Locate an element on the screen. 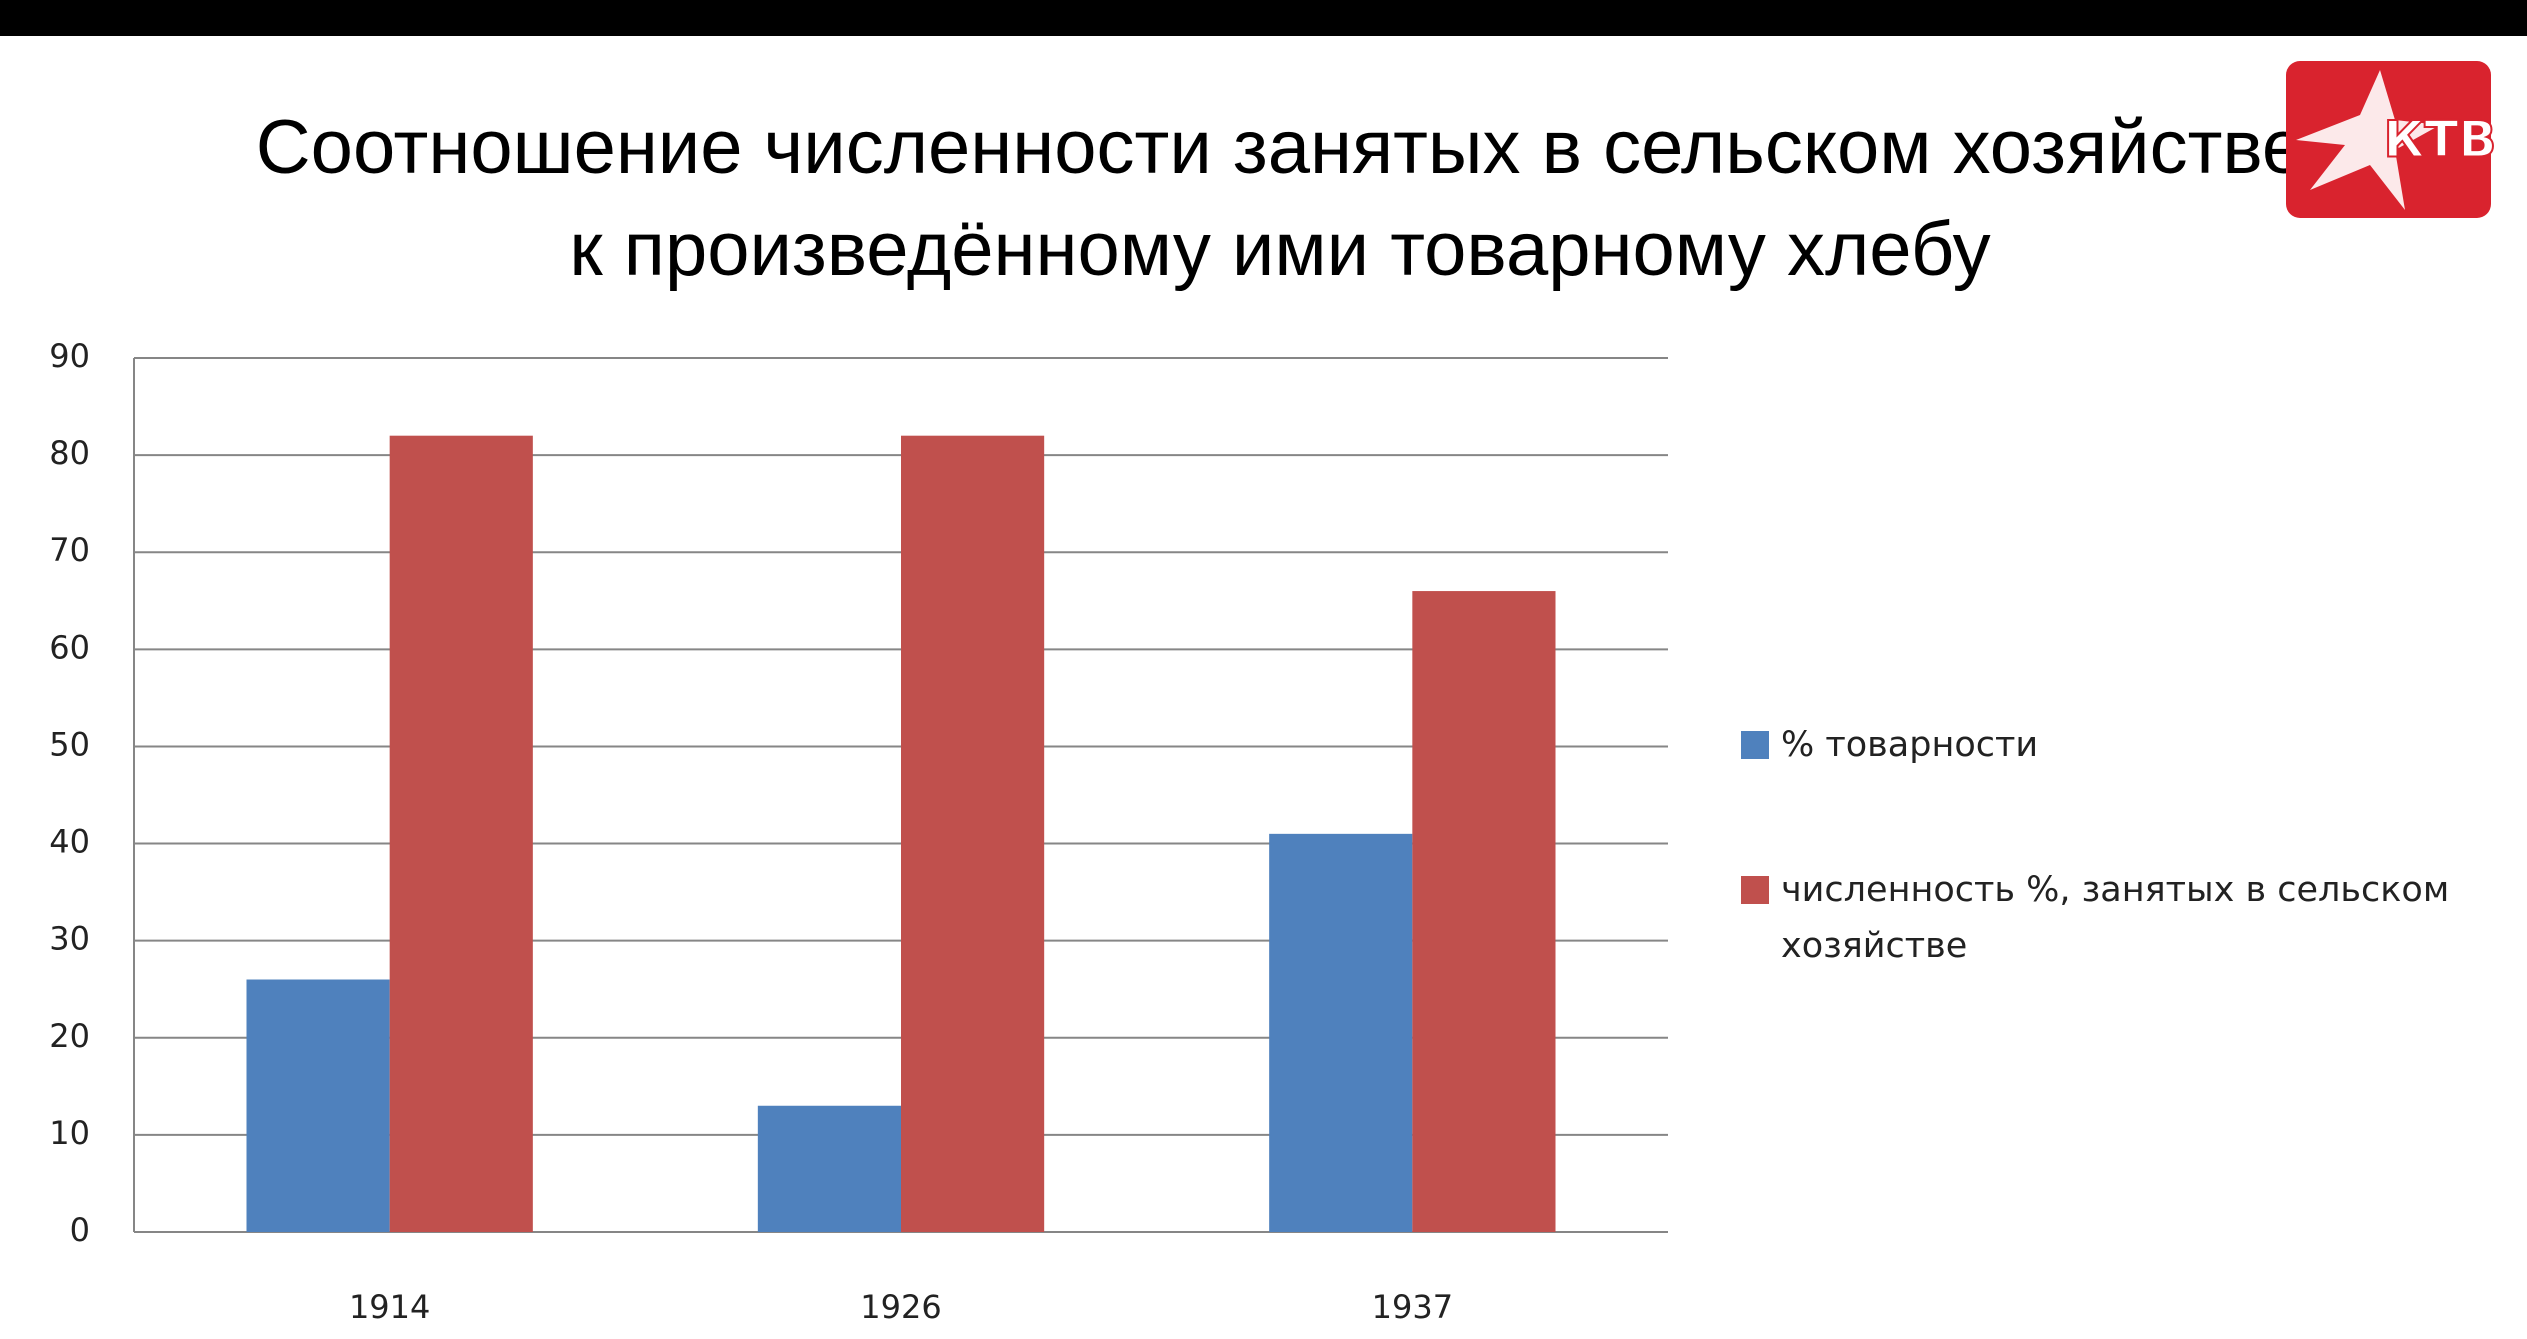  chart-title: к произведённому ими товарному хлебу is located at coordinates (1279, 249).